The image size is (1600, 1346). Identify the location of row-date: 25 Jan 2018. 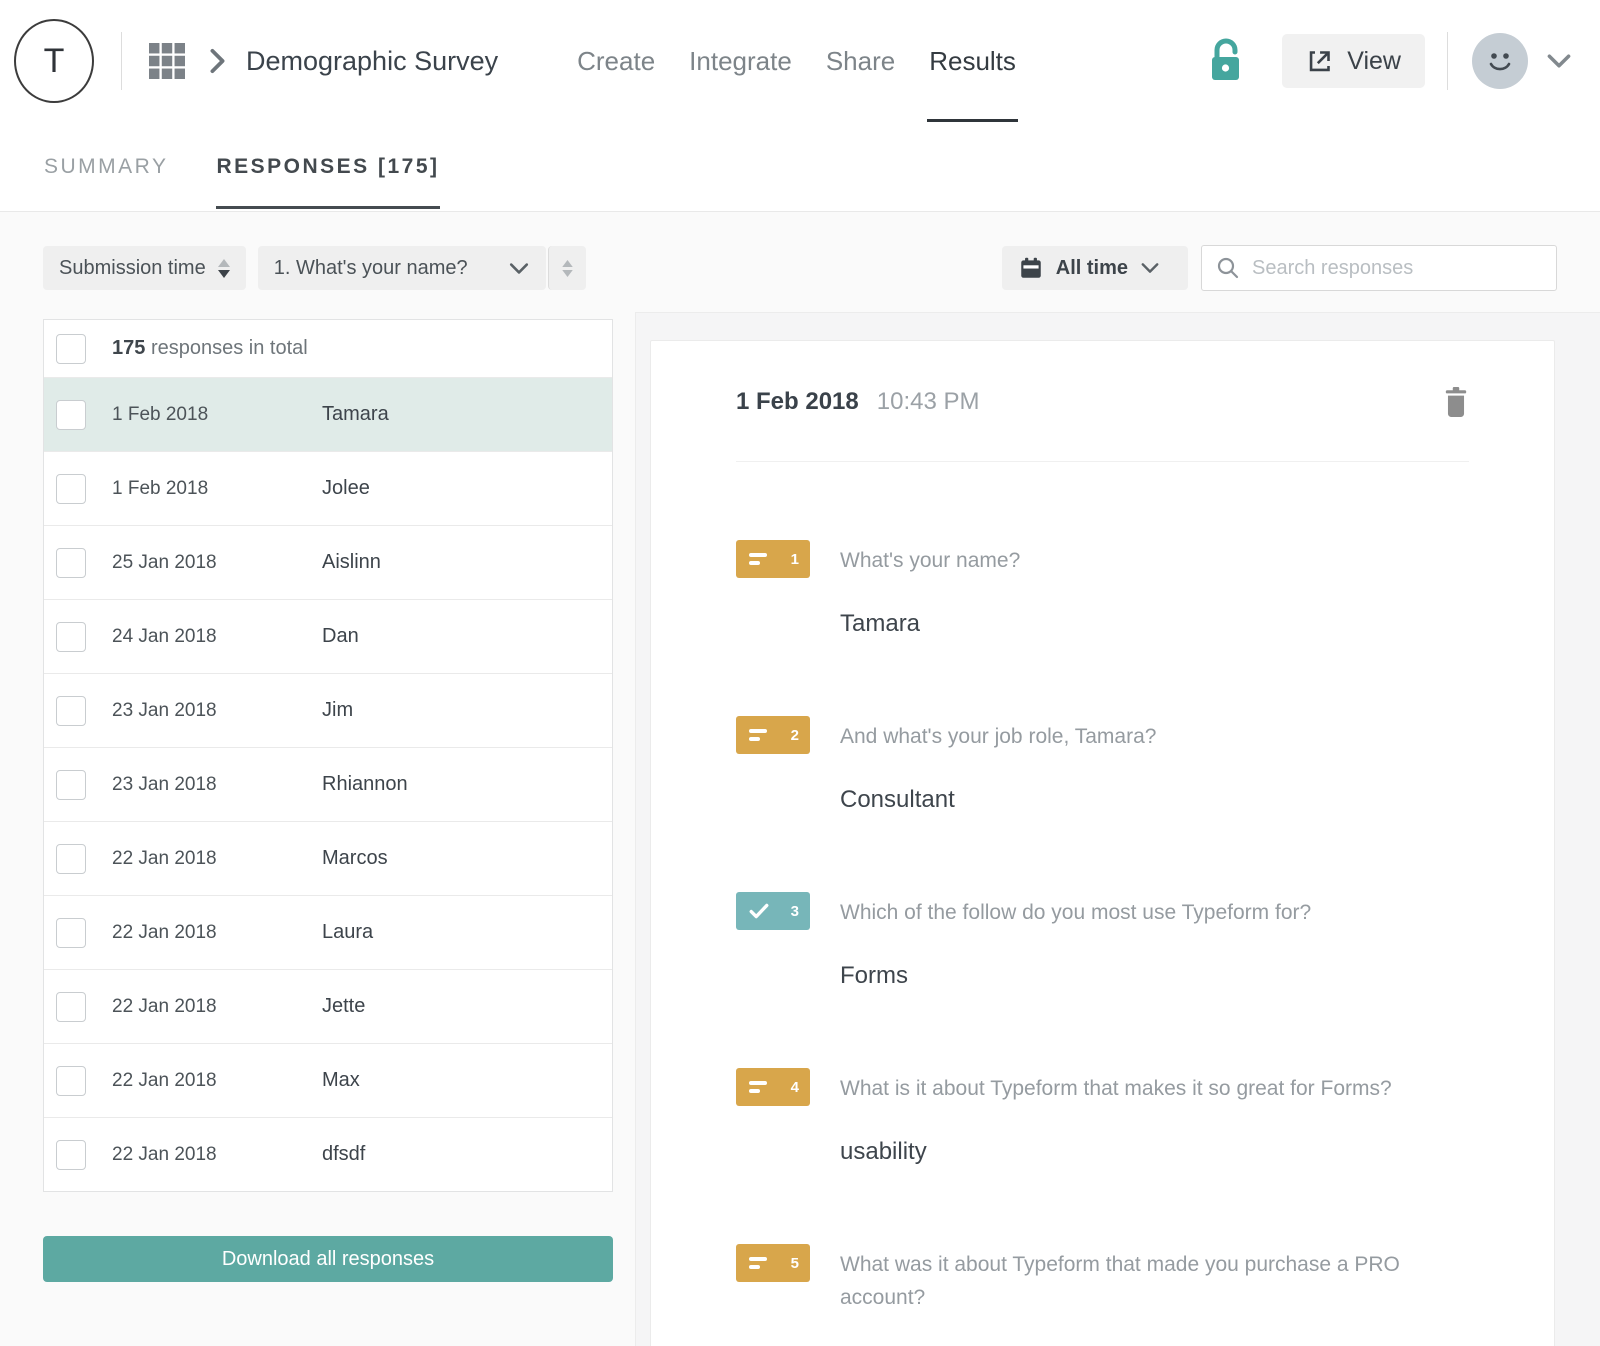
(164, 562).